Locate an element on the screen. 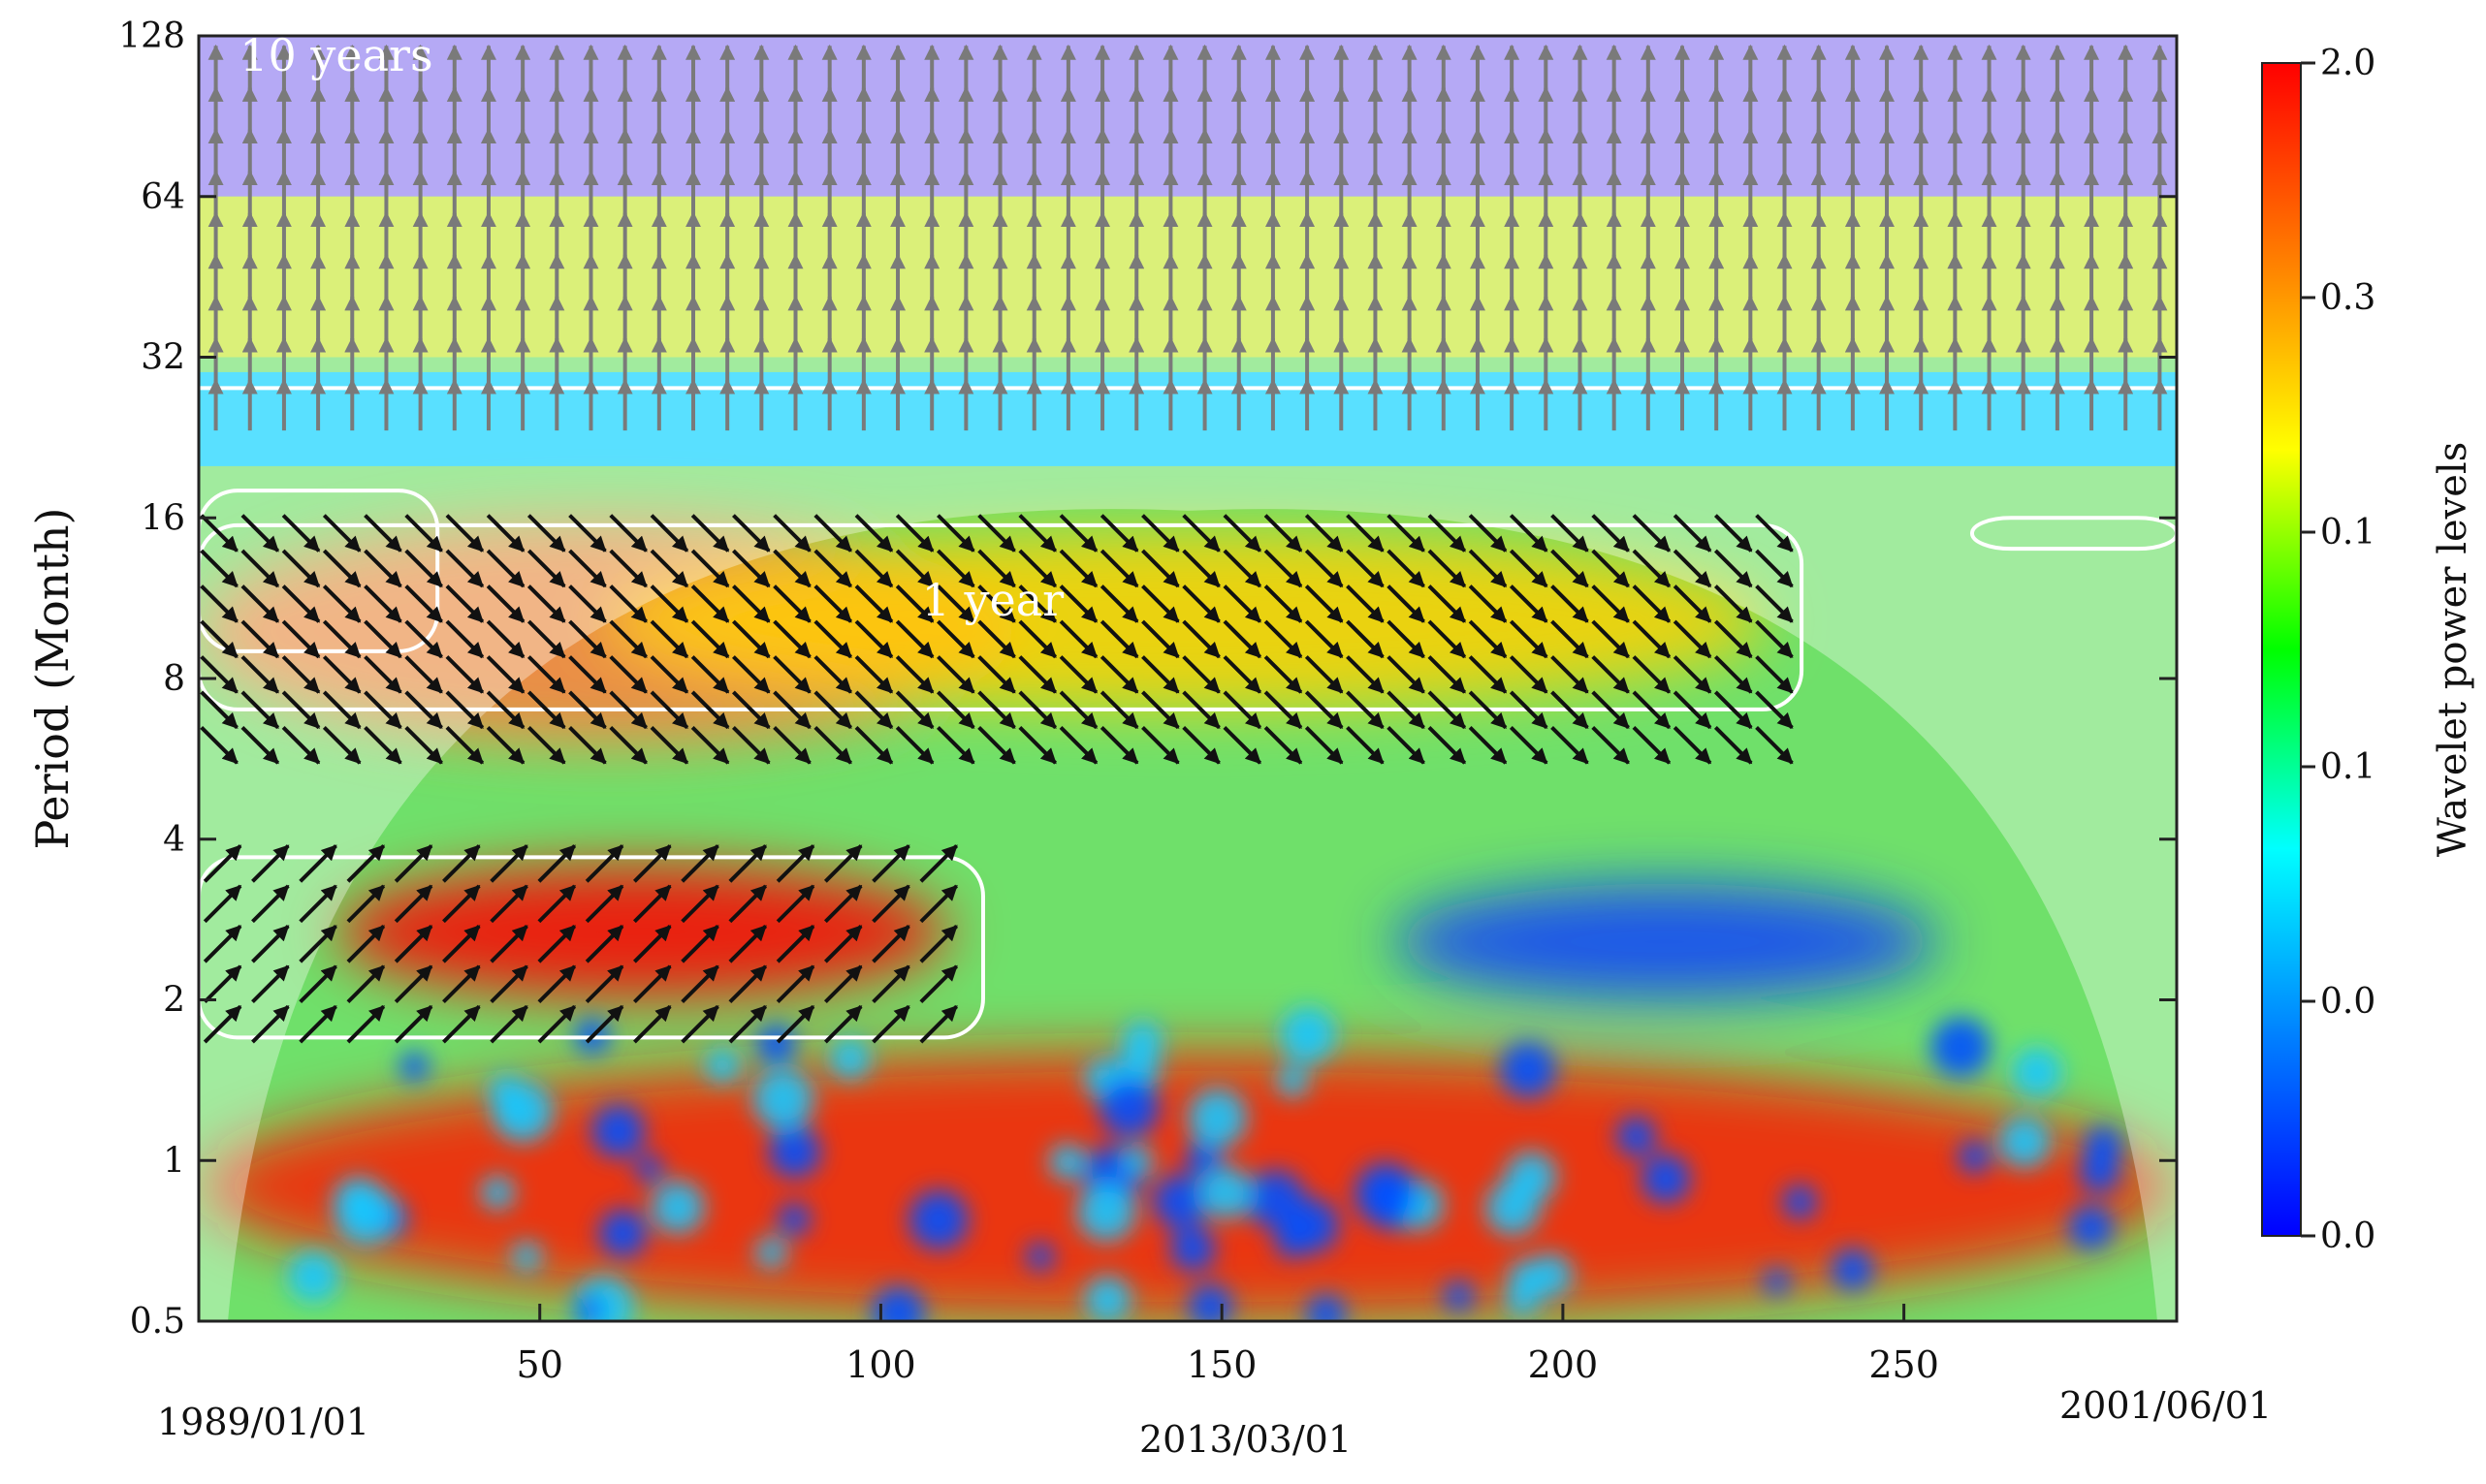 Image resolution: width=2486 pixels, height=1484 pixels. x-tick-label: 200 is located at coordinates (1563, 1365).